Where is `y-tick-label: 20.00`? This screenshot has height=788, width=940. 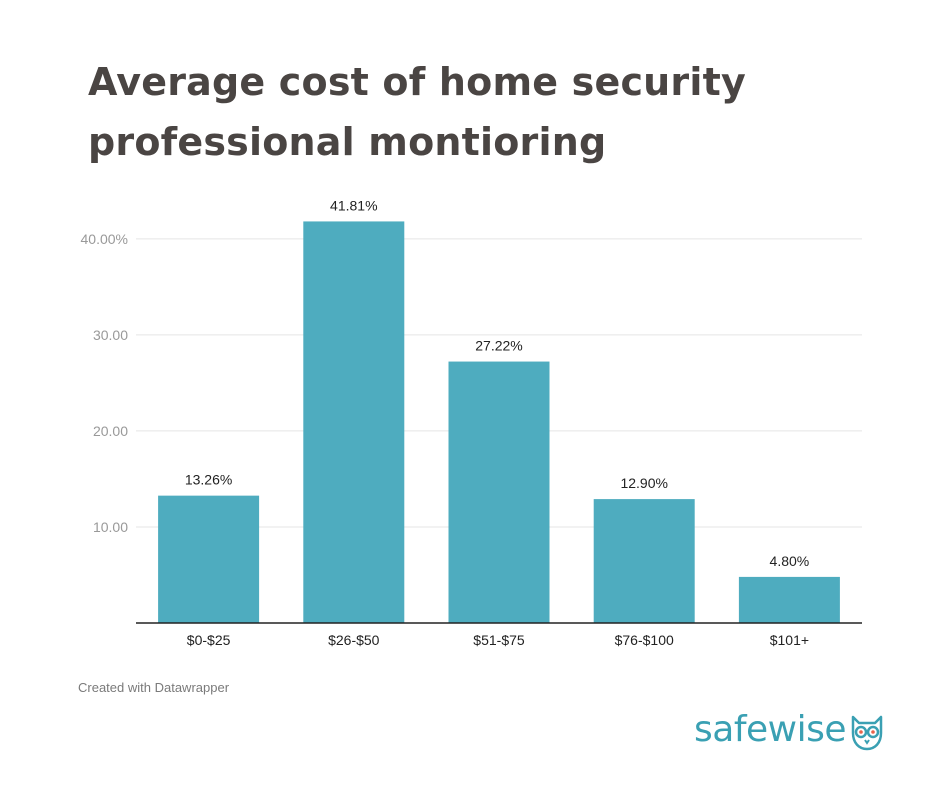 y-tick-label: 20.00 is located at coordinates (110, 431).